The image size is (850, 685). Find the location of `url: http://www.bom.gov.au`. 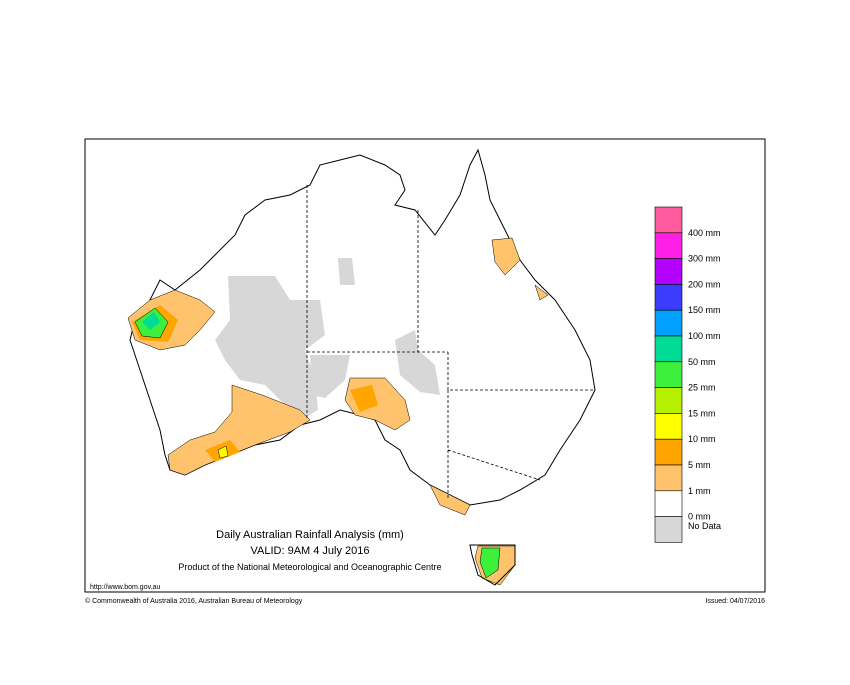

url: http://www.bom.gov.au is located at coordinates (125, 587).